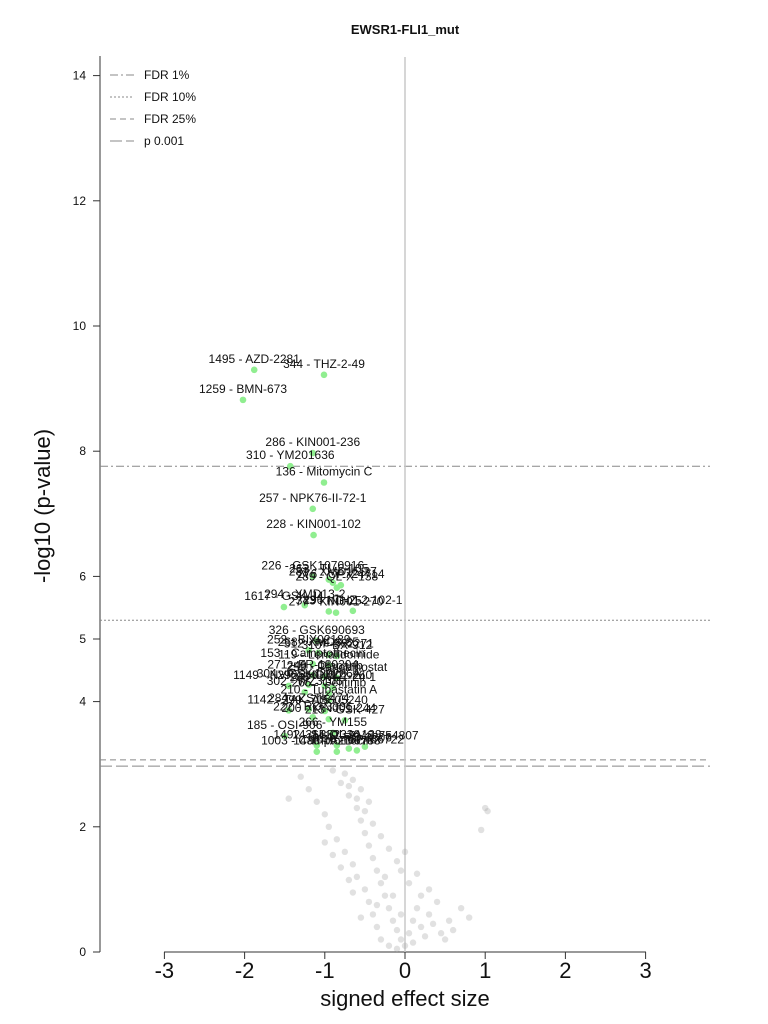 This screenshot has width=768, height=1024. Describe the element at coordinates (245, 970) in the screenshot. I see `x-tick-label: -2` at that location.